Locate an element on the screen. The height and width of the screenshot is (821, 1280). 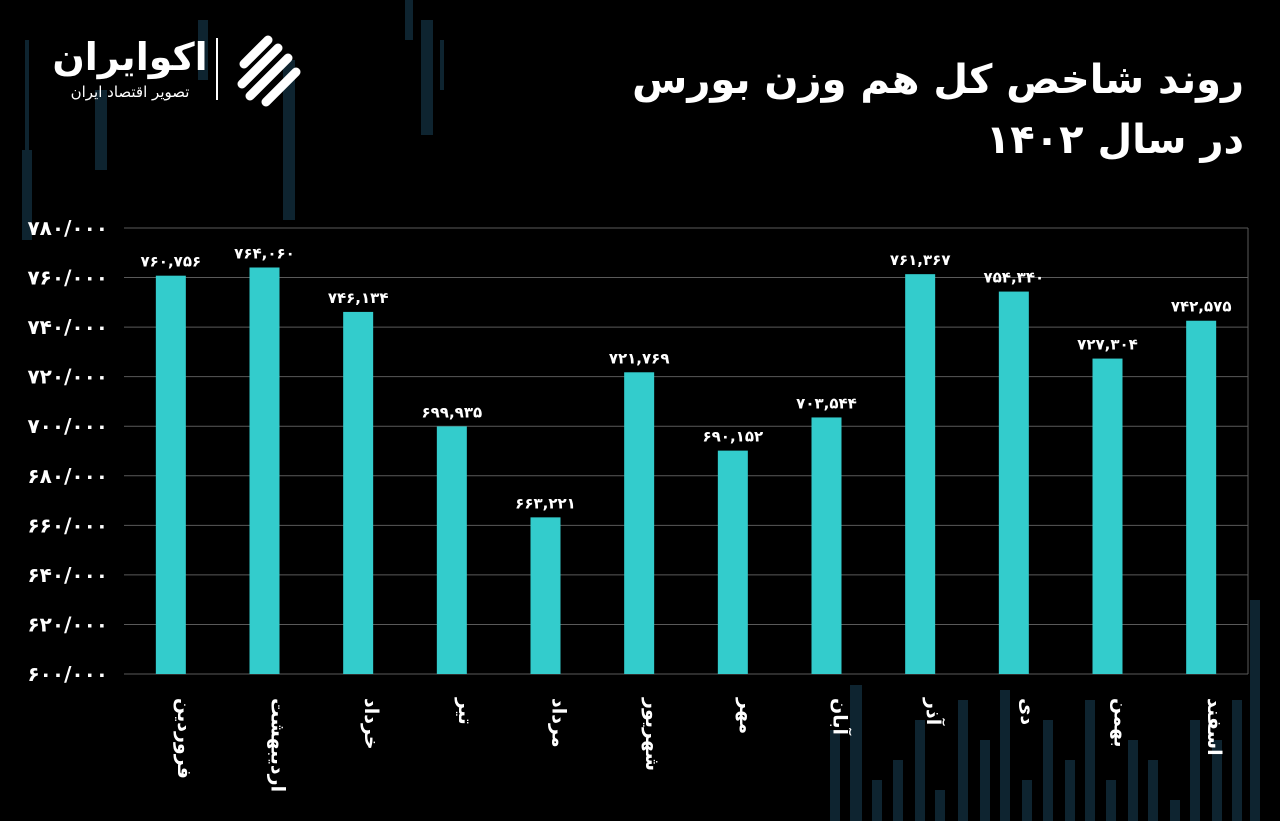
chart-title-line-2: در سال ۱۴۰۲ is located at coordinates (1114, 140).